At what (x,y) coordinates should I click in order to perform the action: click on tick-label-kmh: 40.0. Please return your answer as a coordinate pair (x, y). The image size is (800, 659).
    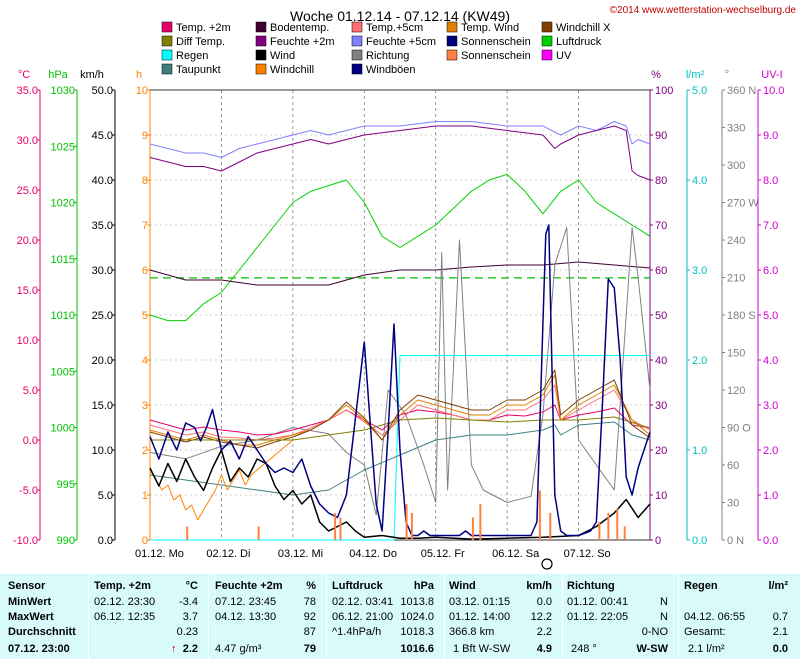
    Looking at the image, I should click on (102, 181).